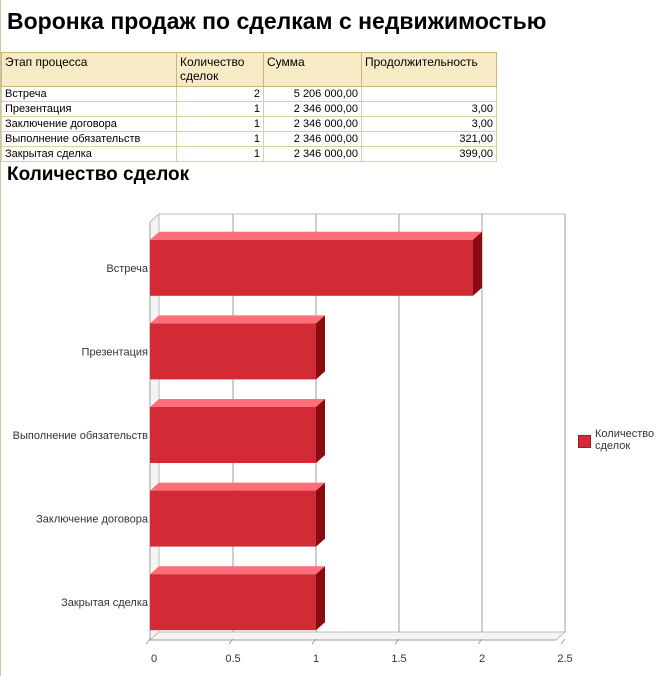 This screenshot has height=676, width=661. I want to click on category-label: Встреча, so click(127, 269).